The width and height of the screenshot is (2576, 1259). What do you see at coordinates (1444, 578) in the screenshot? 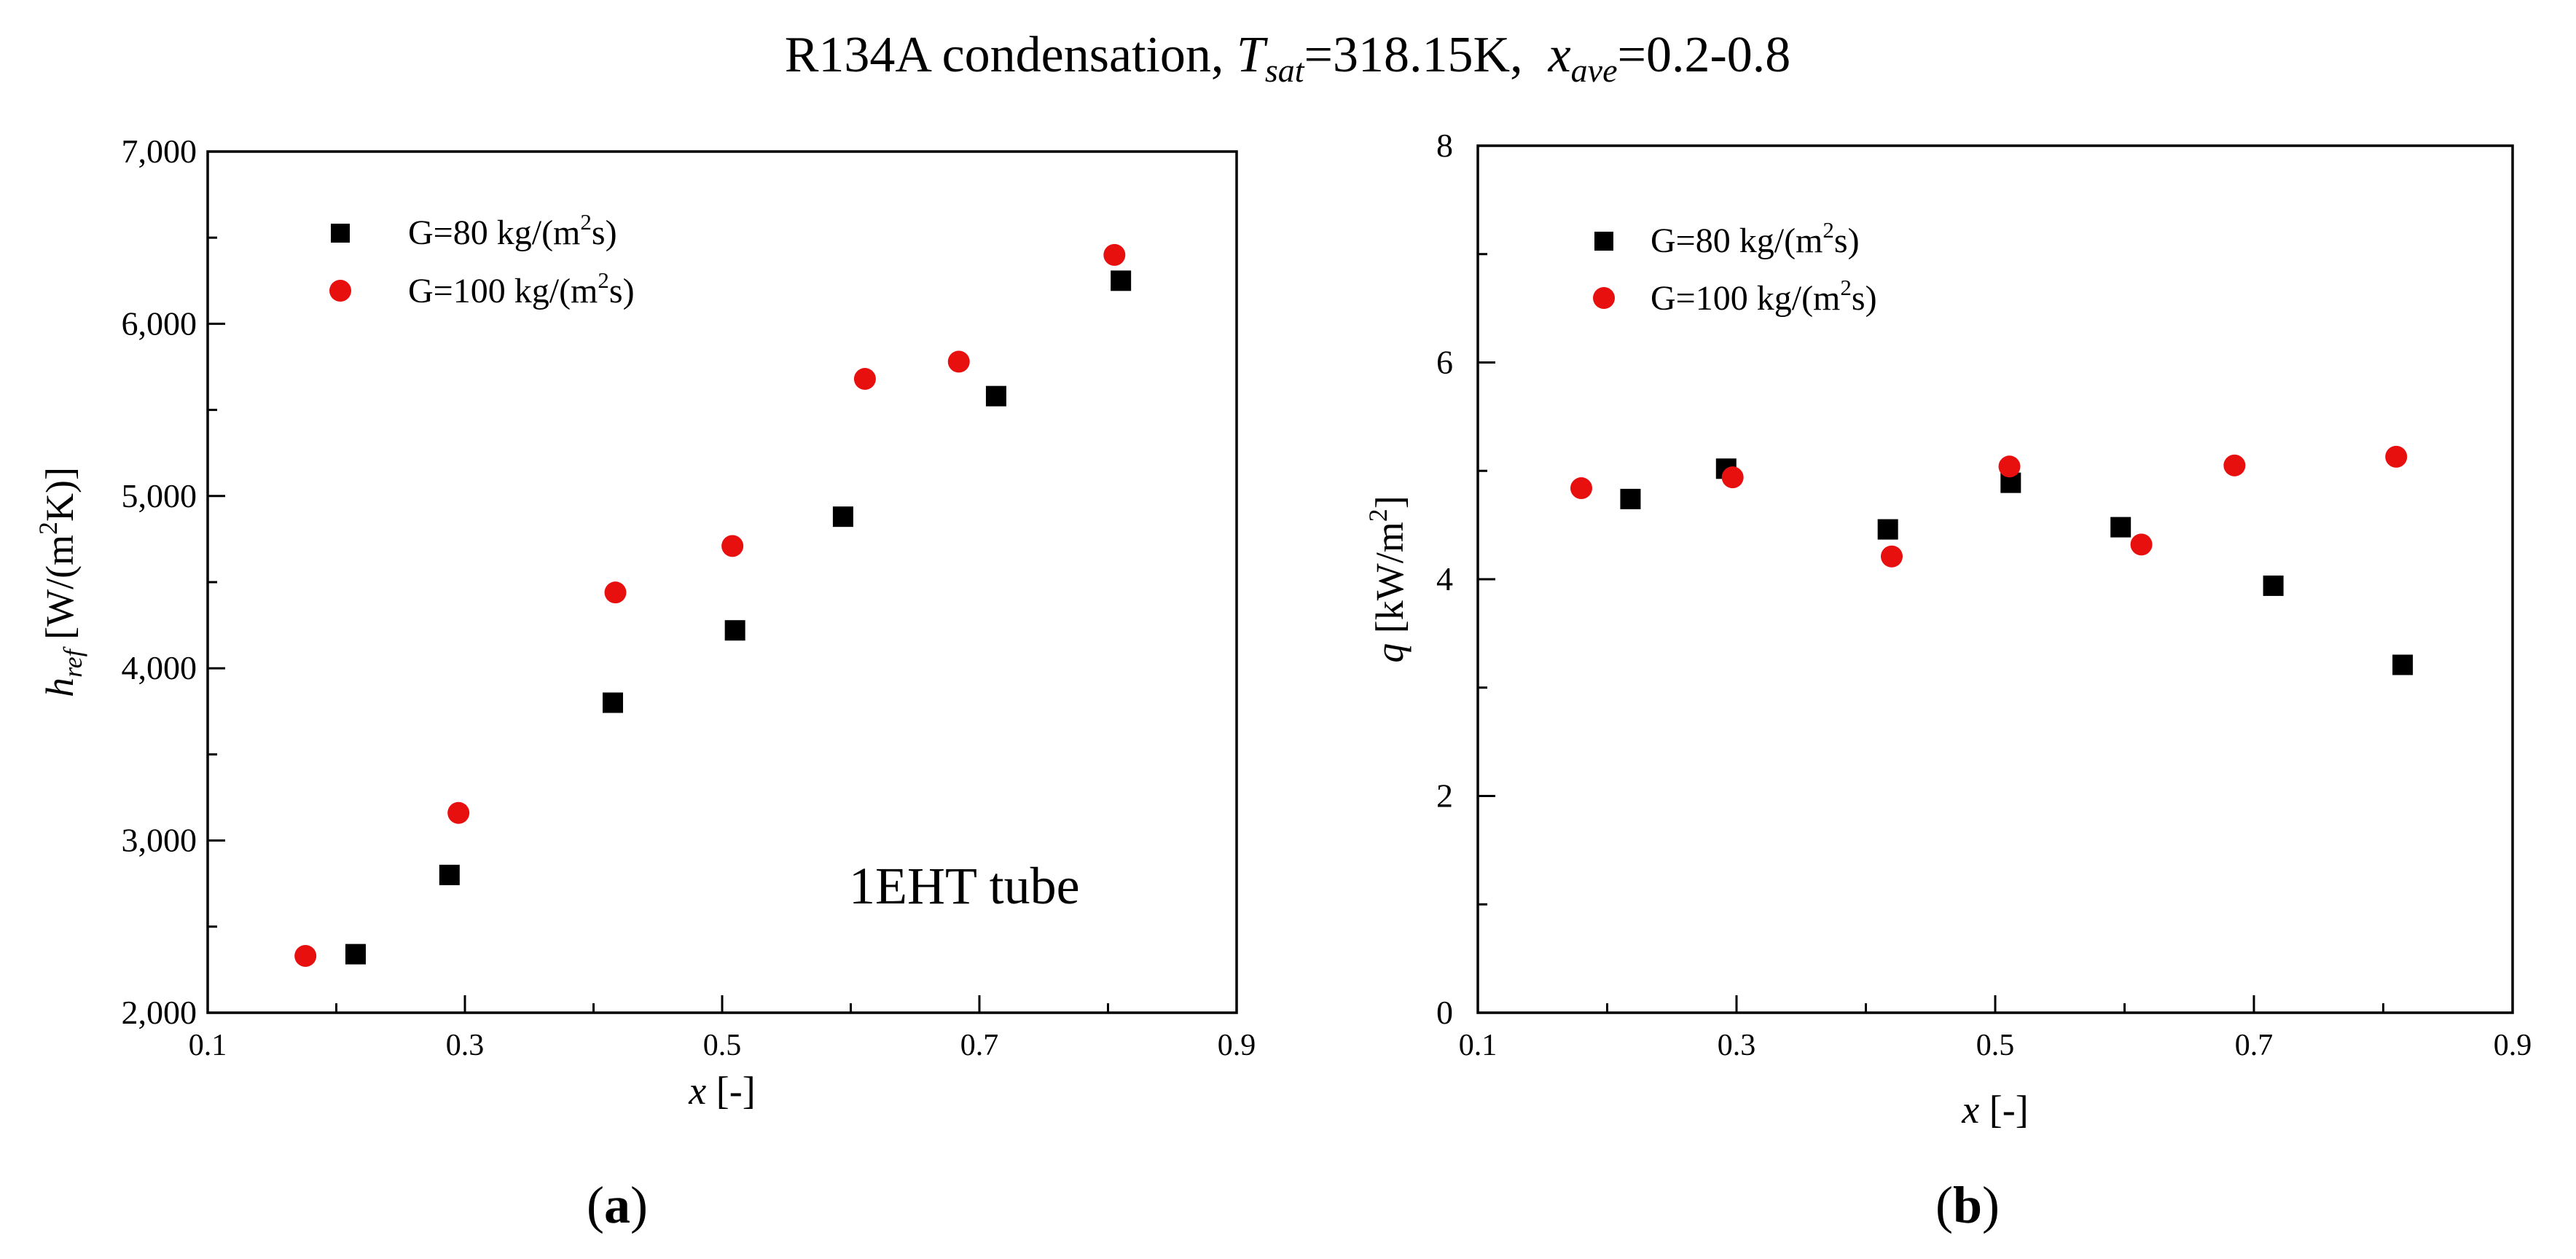
I see `panel-b-y-tick-label: 4` at bounding box center [1444, 578].